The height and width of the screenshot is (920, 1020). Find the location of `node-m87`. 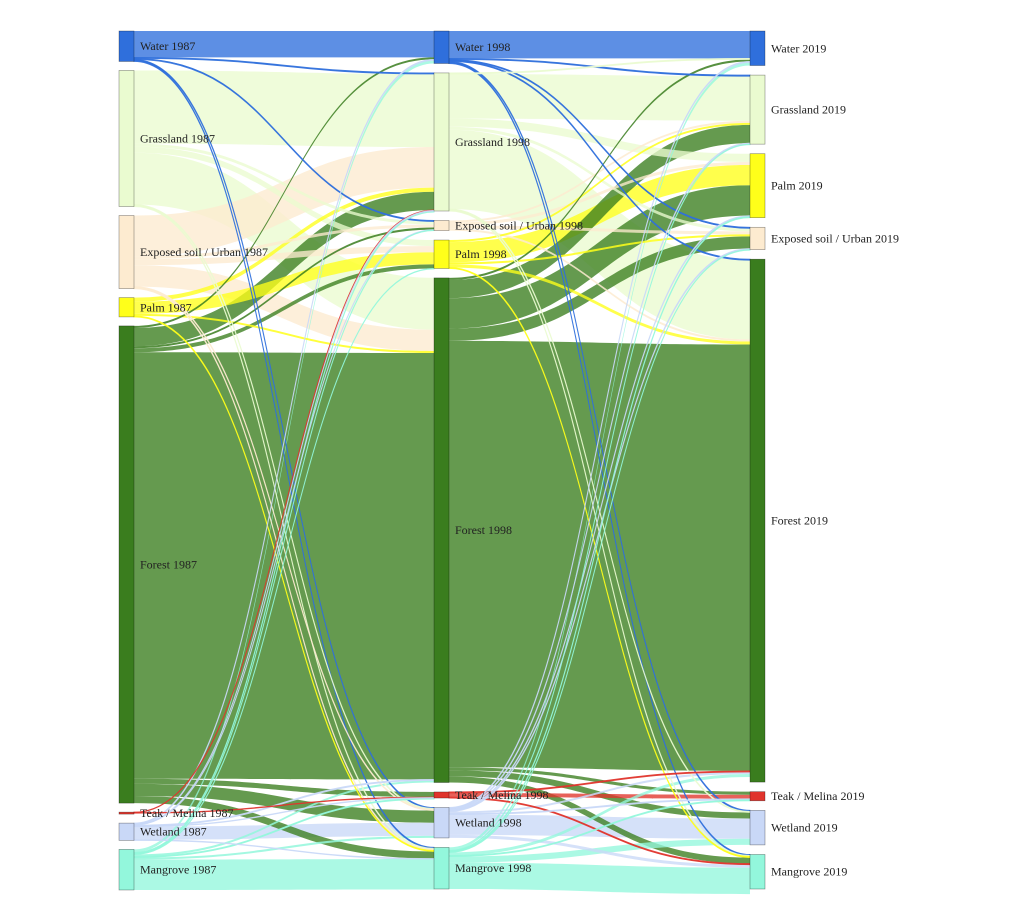

node-m87 is located at coordinates (126, 870).